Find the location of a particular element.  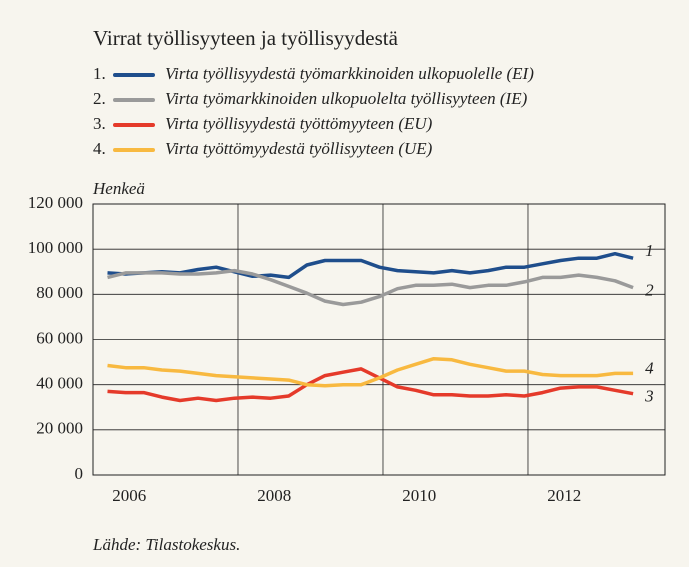

line-end-label: 3 is located at coordinates (649, 396).